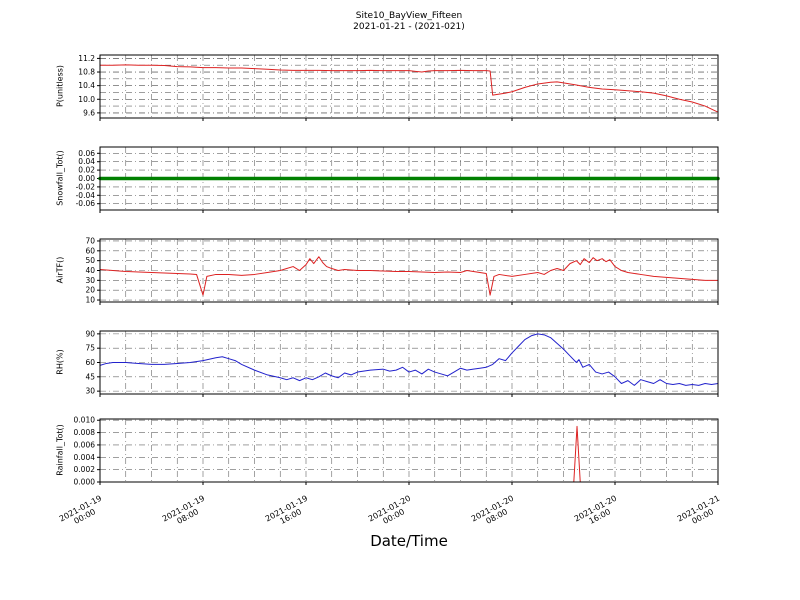 This screenshot has height=600, width=800. Describe the element at coordinates (60, 178) in the screenshot. I see `y-axis-label-snowfall: Snowfall_Tot()` at that location.